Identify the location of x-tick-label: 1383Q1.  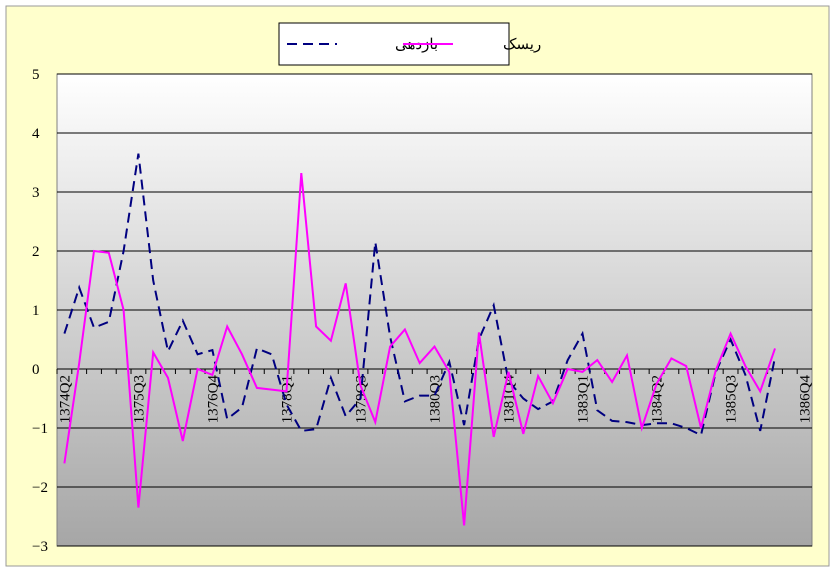
(584, 399).